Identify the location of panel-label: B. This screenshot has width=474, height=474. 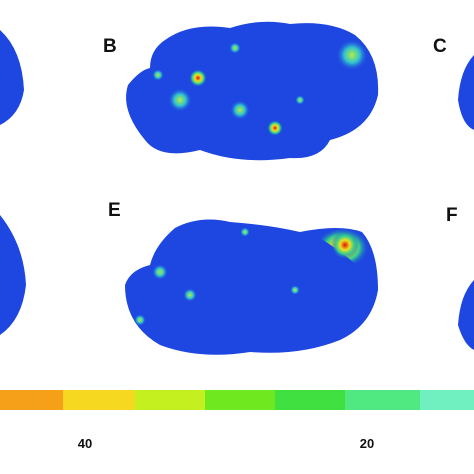
(110, 46).